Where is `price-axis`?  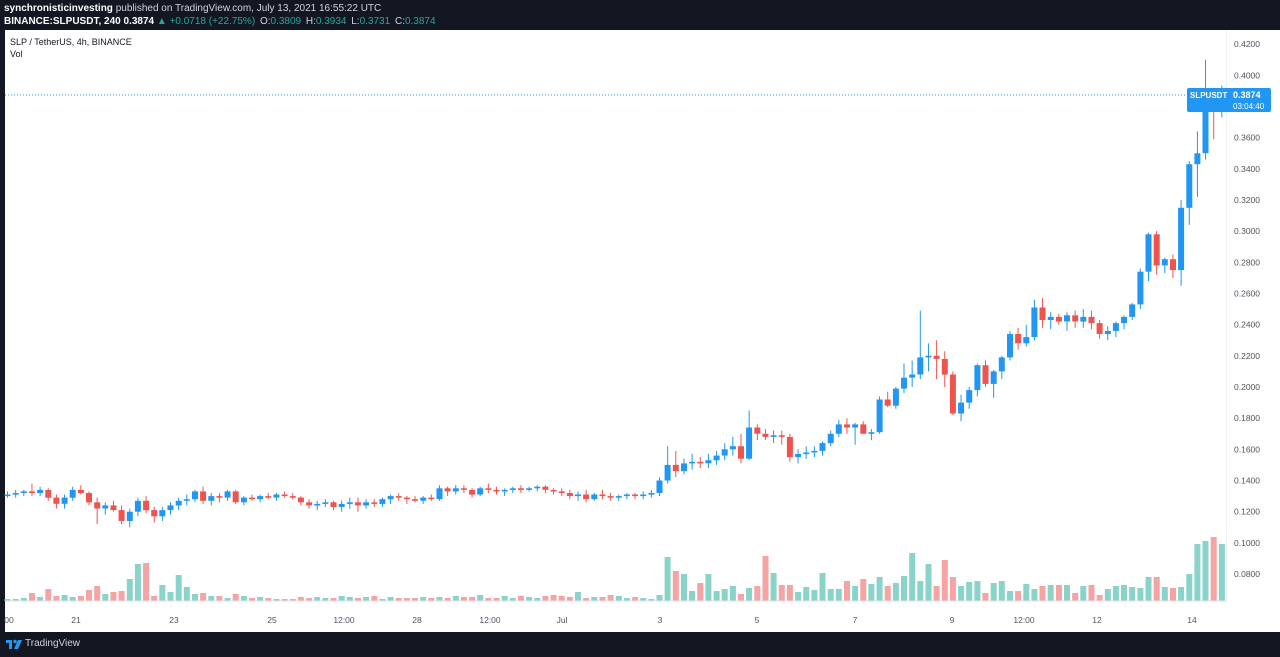 price-axis is located at coordinates (1253, 331).